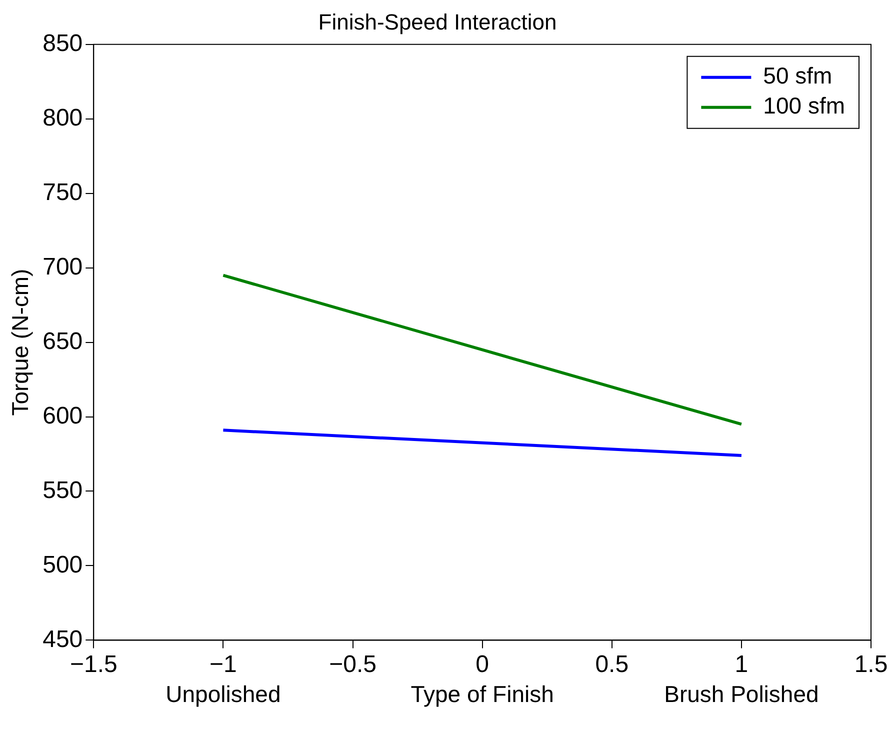  I want to click on y-tick-label: 550, so click(62, 490).